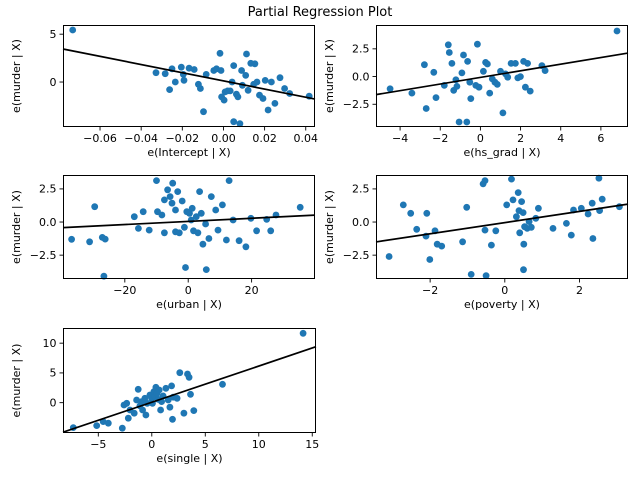  What do you see at coordinates (579, 290) in the screenshot?
I see `x-tick-label: 2` at bounding box center [579, 290].